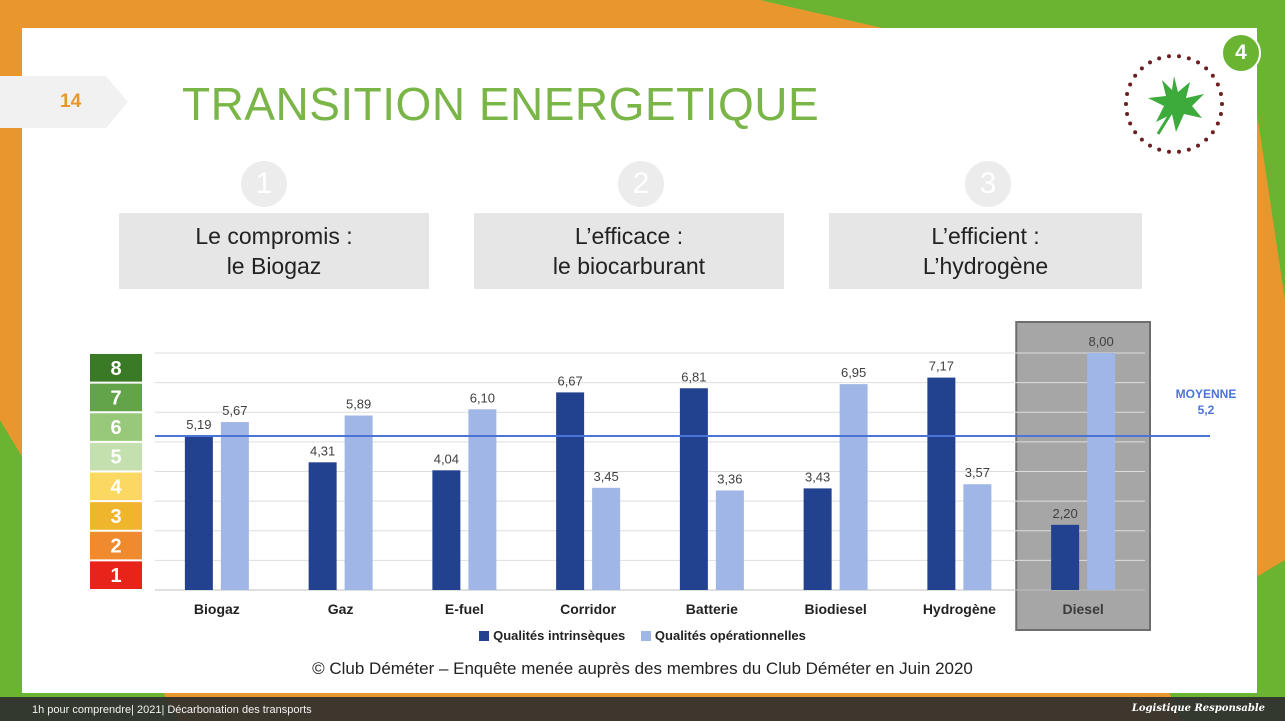 The width and height of the screenshot is (1285, 721). What do you see at coordinates (274, 251) in the screenshot?
I see `step-box-biogaz: Le compromis : le Biogaz` at bounding box center [274, 251].